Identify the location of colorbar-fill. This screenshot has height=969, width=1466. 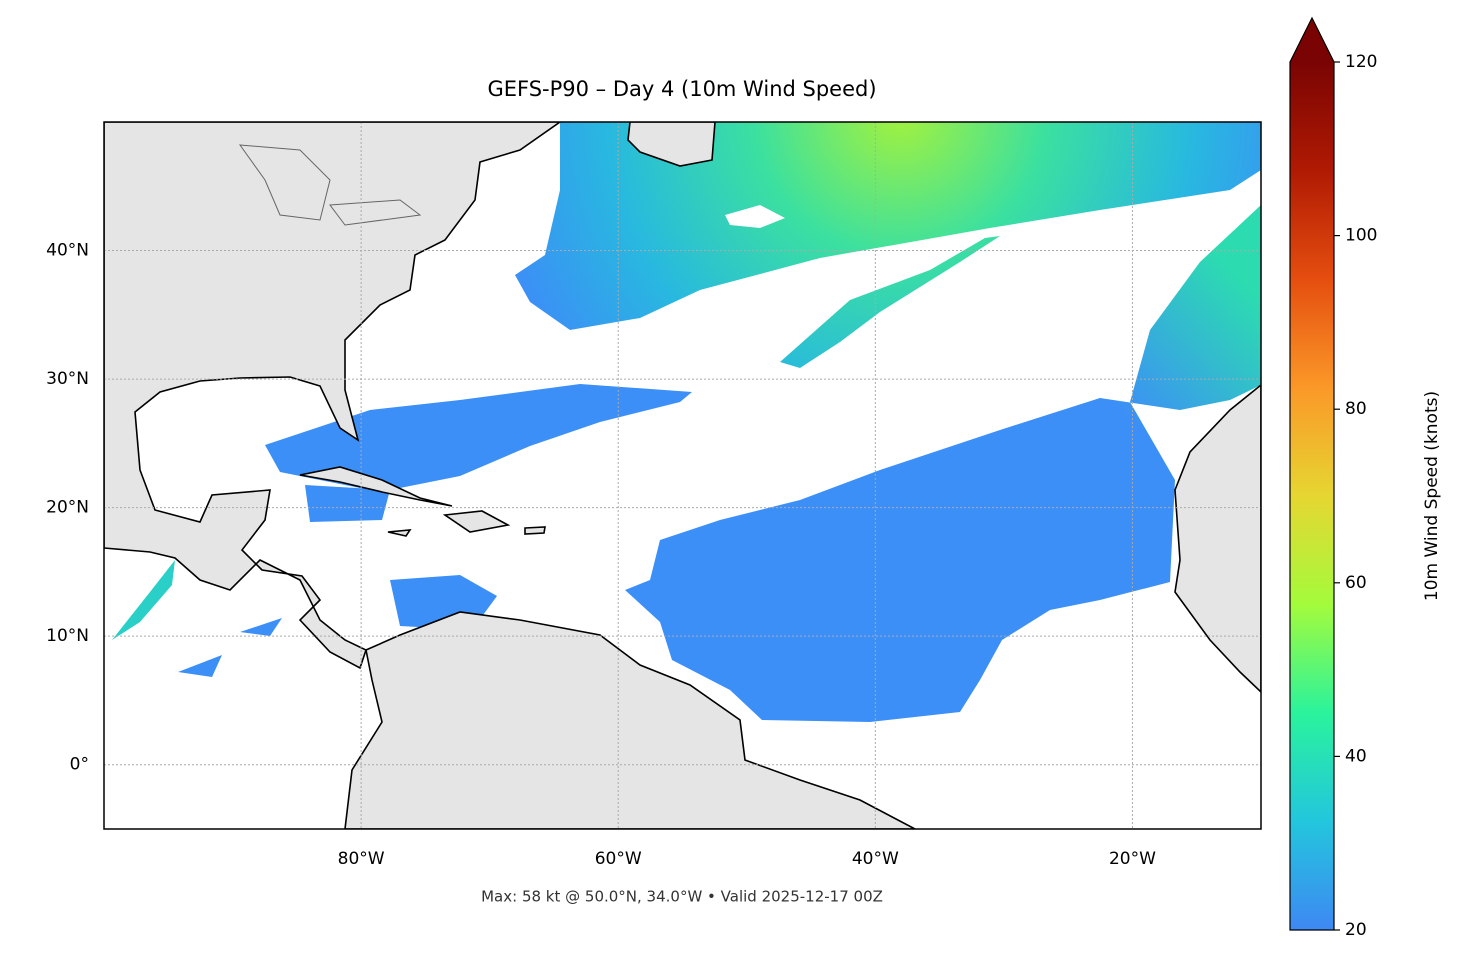
(1312, 496).